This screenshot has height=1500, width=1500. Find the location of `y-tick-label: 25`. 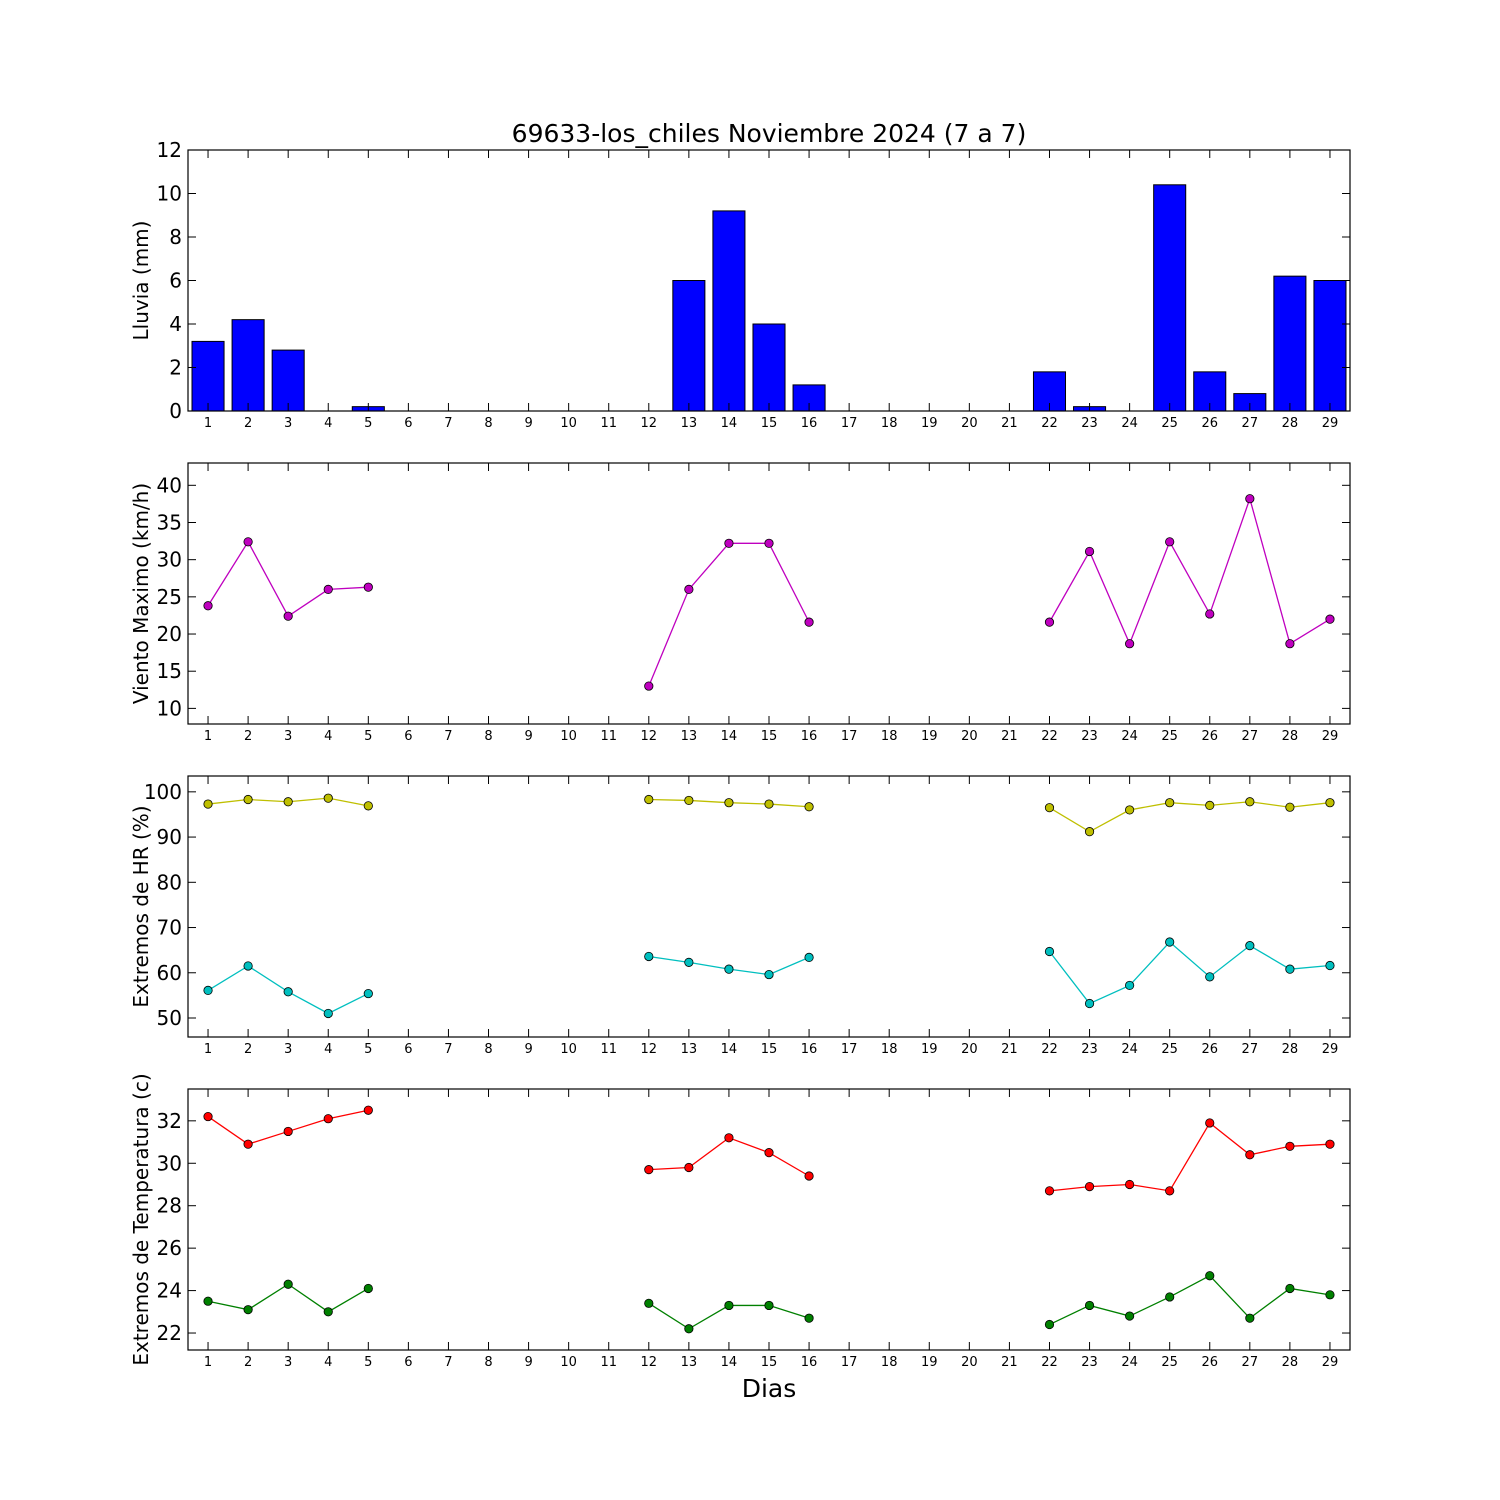

y-tick-label: 25 is located at coordinates (169, 597).